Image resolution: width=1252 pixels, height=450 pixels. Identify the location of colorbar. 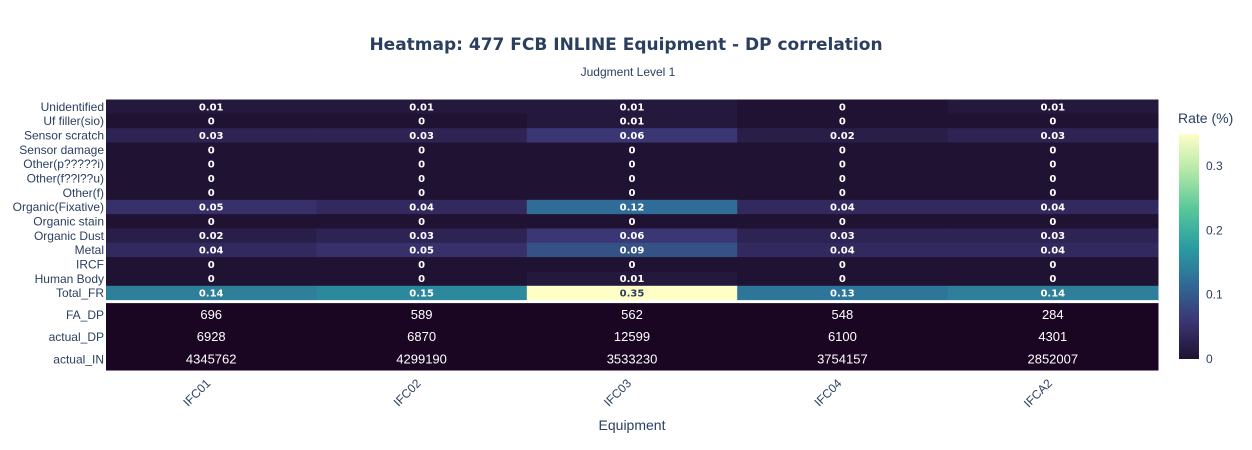
(1189, 246).